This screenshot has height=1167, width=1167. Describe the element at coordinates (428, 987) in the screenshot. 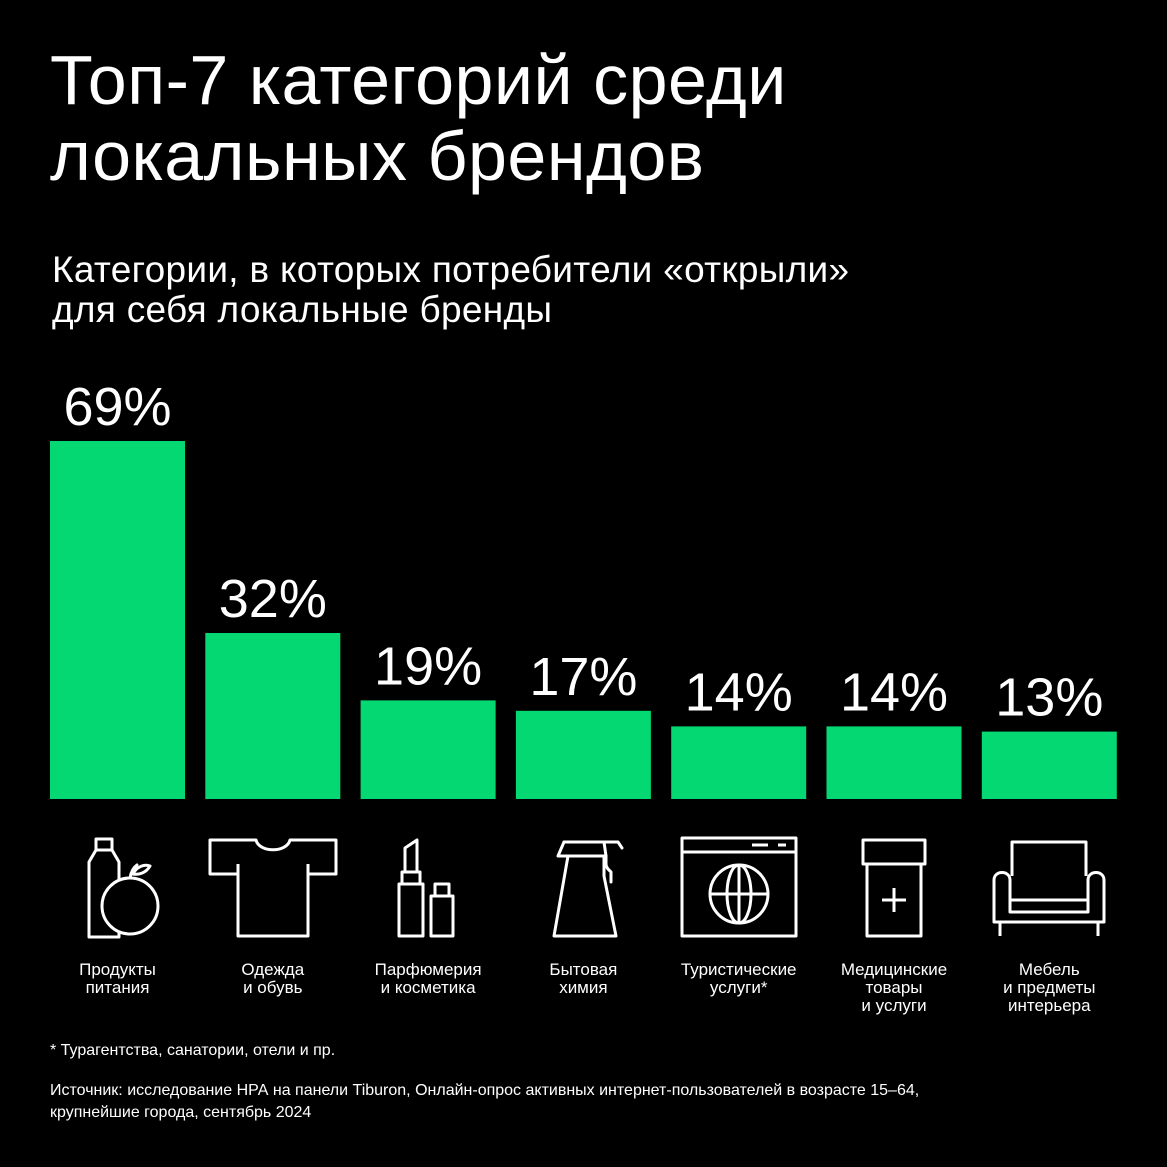

I see `category-label-line: и косметика` at that location.